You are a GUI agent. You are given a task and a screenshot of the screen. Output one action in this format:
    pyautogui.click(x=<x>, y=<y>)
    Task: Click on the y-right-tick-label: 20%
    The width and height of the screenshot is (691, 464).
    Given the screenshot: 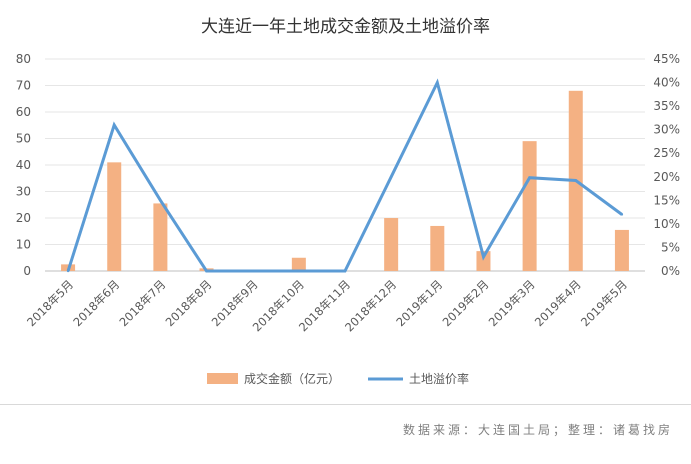 What is the action you would take?
    pyautogui.click(x=666, y=177)
    